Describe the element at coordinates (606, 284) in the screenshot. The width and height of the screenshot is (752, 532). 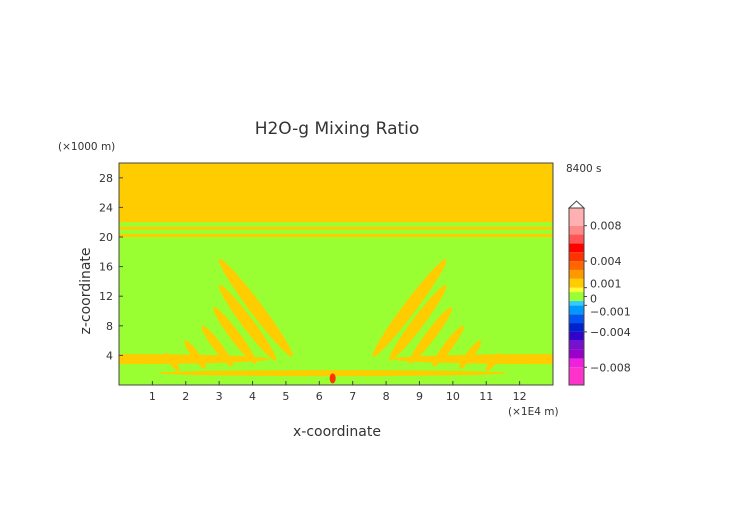
I see `colorbar-label: 0.001` at that location.